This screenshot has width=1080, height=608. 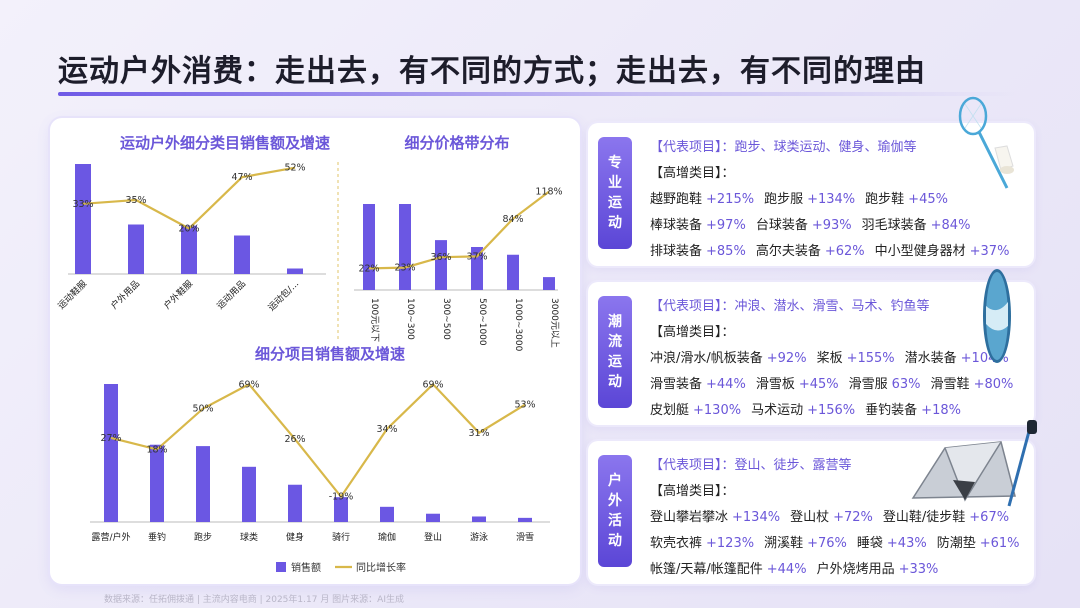 I want to click on growth-item-row: 皮划艇 +130% 马术运动 +156% 垂钓装备 +18%, so click(x=836, y=411).